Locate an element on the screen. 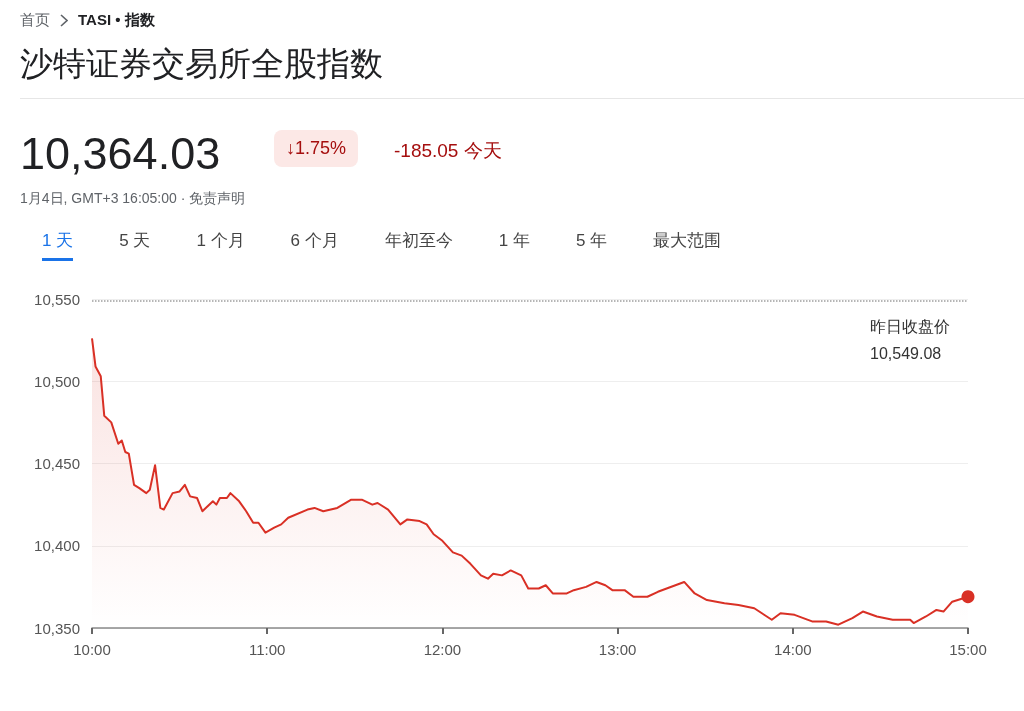 This screenshot has height=711, width=1024. text: 10,364.03 is located at coordinates (120, 154).